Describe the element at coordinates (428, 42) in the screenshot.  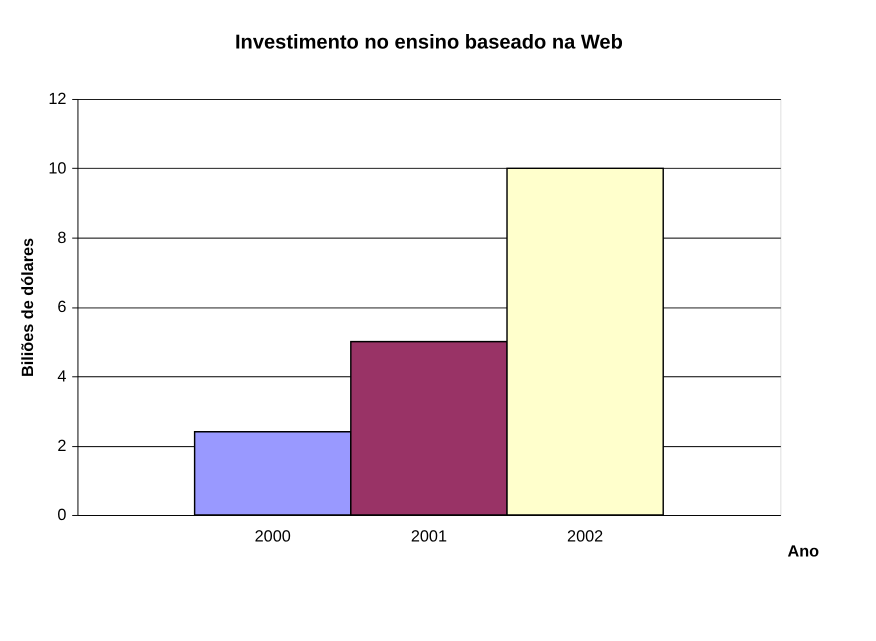
I see `chart-title: Investimento no ensino baseado na Web` at that location.